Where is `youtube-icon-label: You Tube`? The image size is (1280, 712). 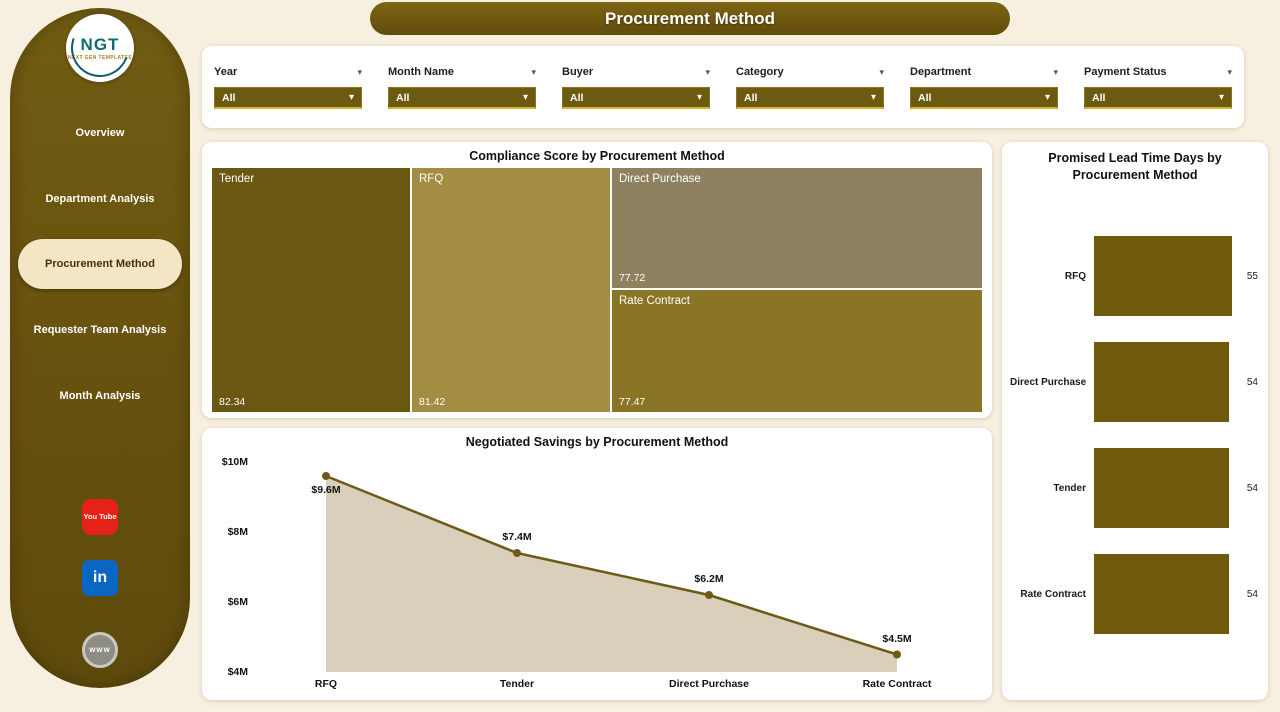 youtube-icon-label: You Tube is located at coordinates (100, 516).